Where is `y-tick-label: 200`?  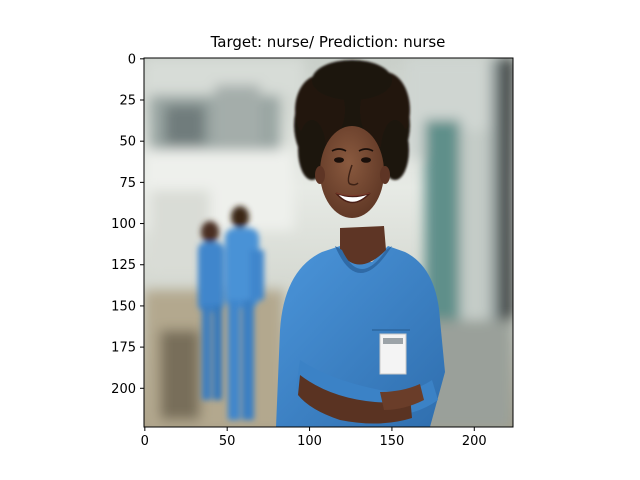
y-tick-label: 200 is located at coordinates (123, 389).